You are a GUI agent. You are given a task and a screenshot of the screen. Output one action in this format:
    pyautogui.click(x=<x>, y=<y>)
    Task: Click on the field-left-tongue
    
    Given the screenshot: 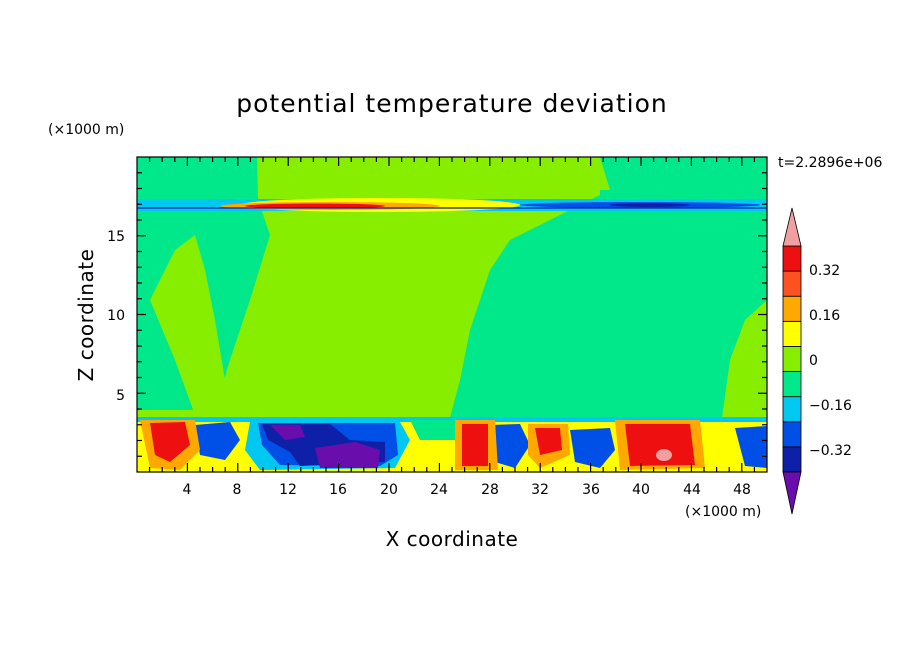 What is the action you would take?
    pyautogui.click(x=191, y=325)
    